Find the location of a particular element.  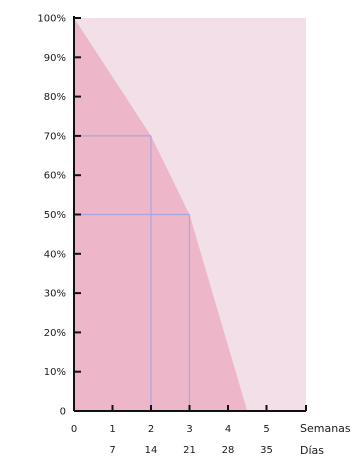

x-axis-label-weeks: Semanas is located at coordinates (325, 428).